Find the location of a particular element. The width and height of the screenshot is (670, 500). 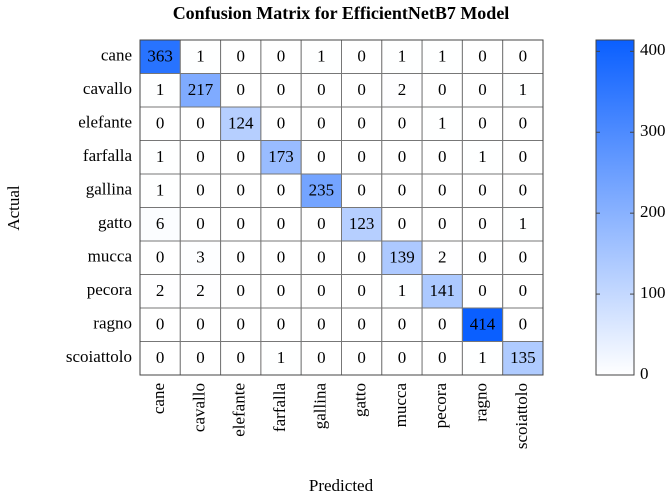

cell-label: 173 is located at coordinates (281, 156).